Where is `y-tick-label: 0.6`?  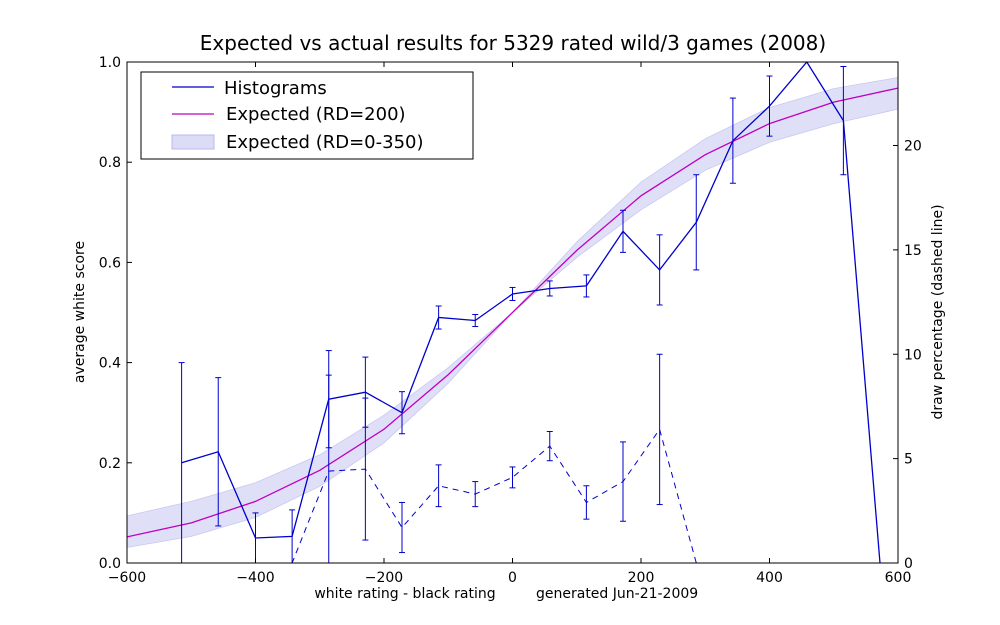
y-tick-label: 0.6 is located at coordinates (110, 263).